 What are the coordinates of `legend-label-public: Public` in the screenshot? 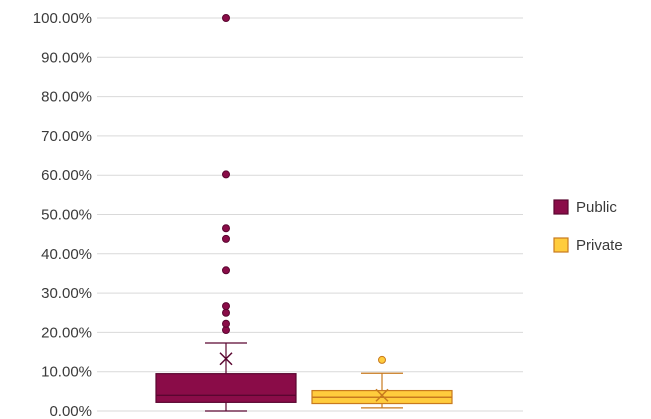 It's located at (596, 207).